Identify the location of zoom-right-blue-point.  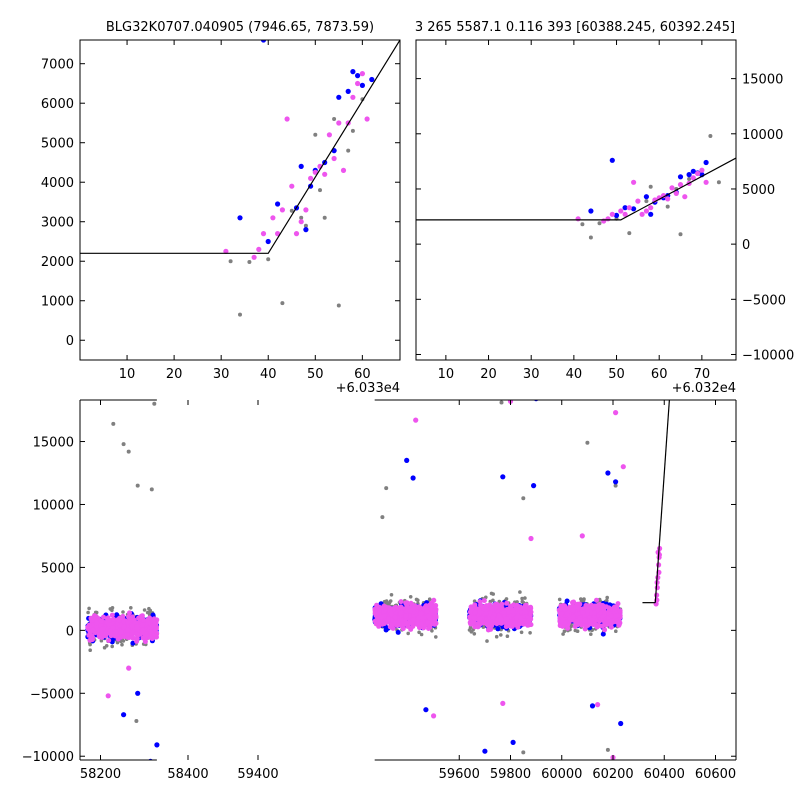
(706, 162).